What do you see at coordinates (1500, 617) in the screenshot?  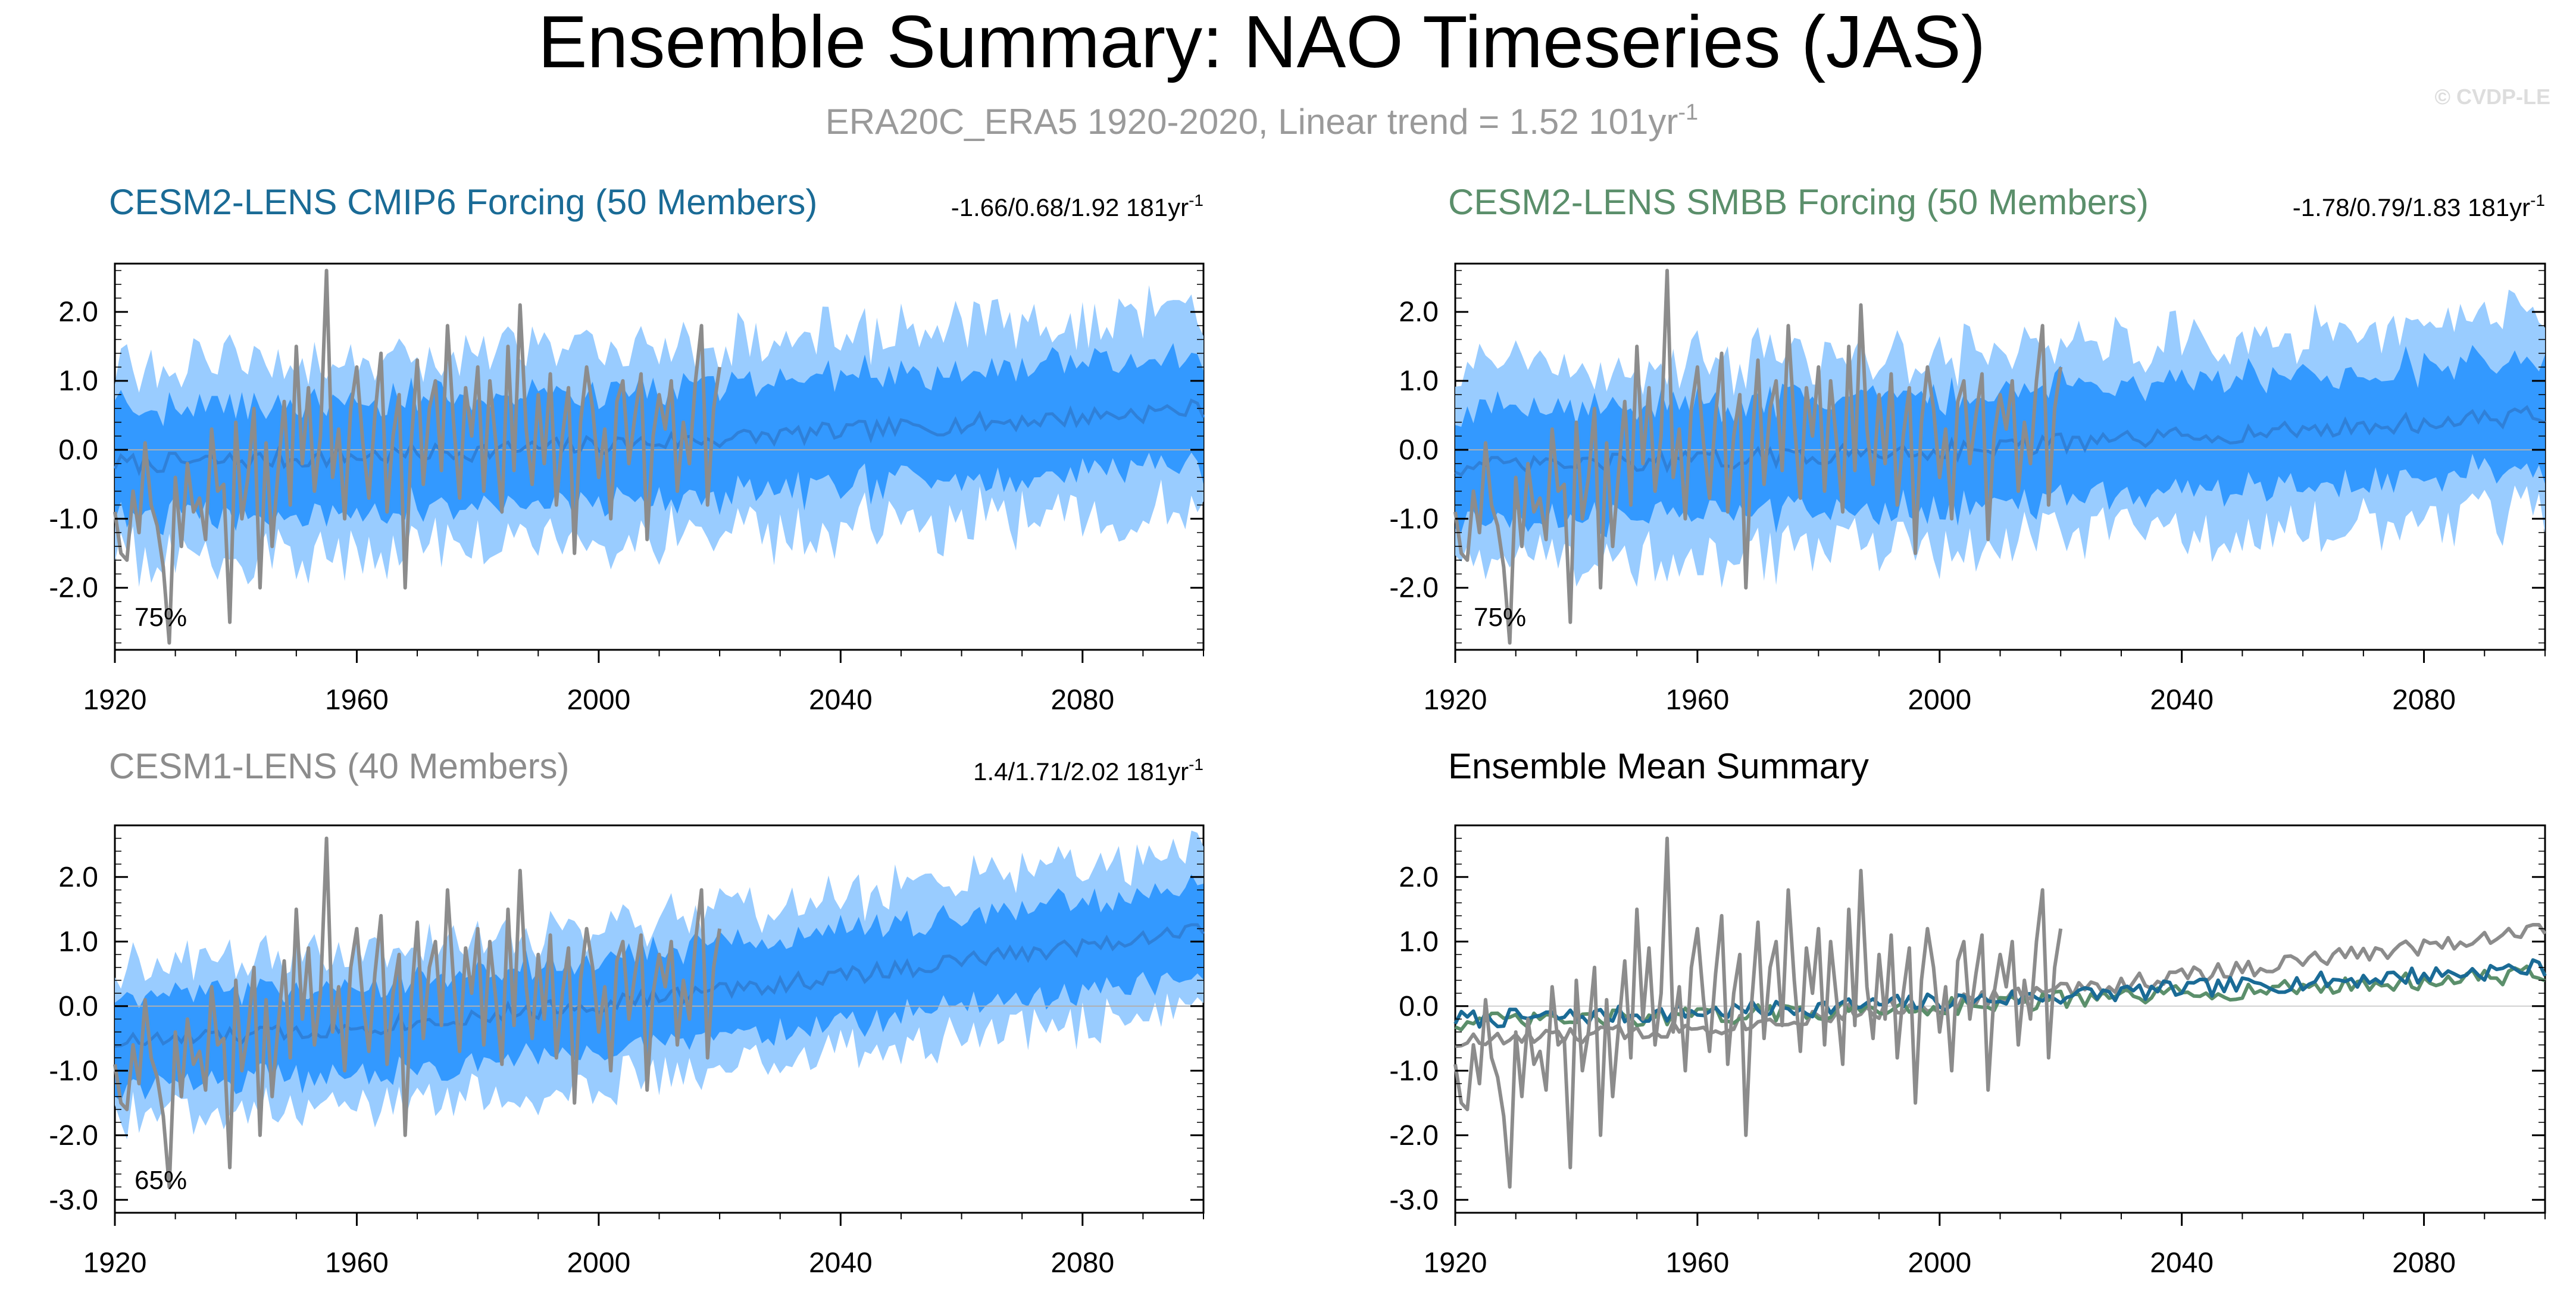 I see `percent-label-cesm2-smbb: 75%` at bounding box center [1500, 617].